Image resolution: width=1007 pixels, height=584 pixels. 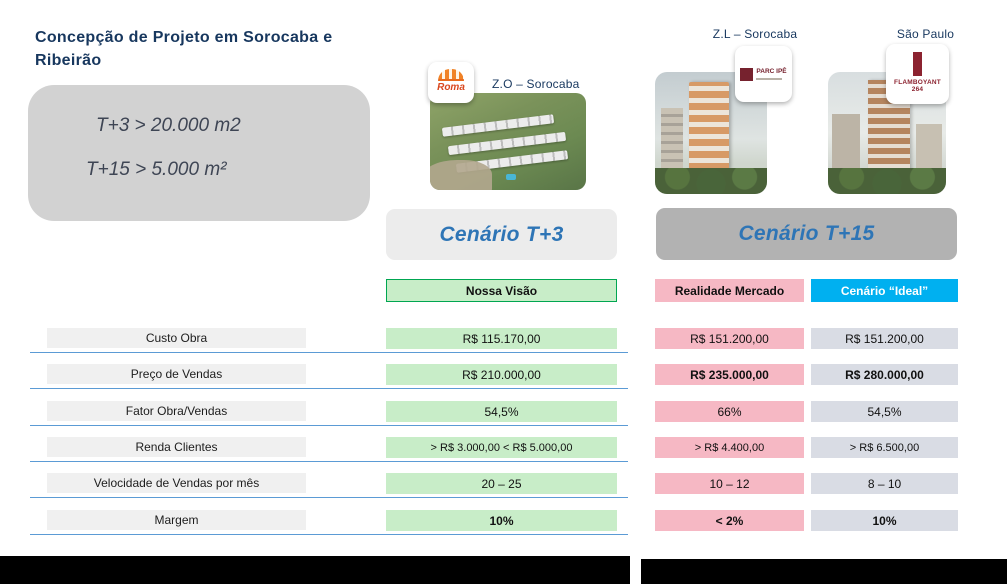 What do you see at coordinates (747, 74) in the screenshot?
I see `parc-ipe-mark-icon` at bounding box center [747, 74].